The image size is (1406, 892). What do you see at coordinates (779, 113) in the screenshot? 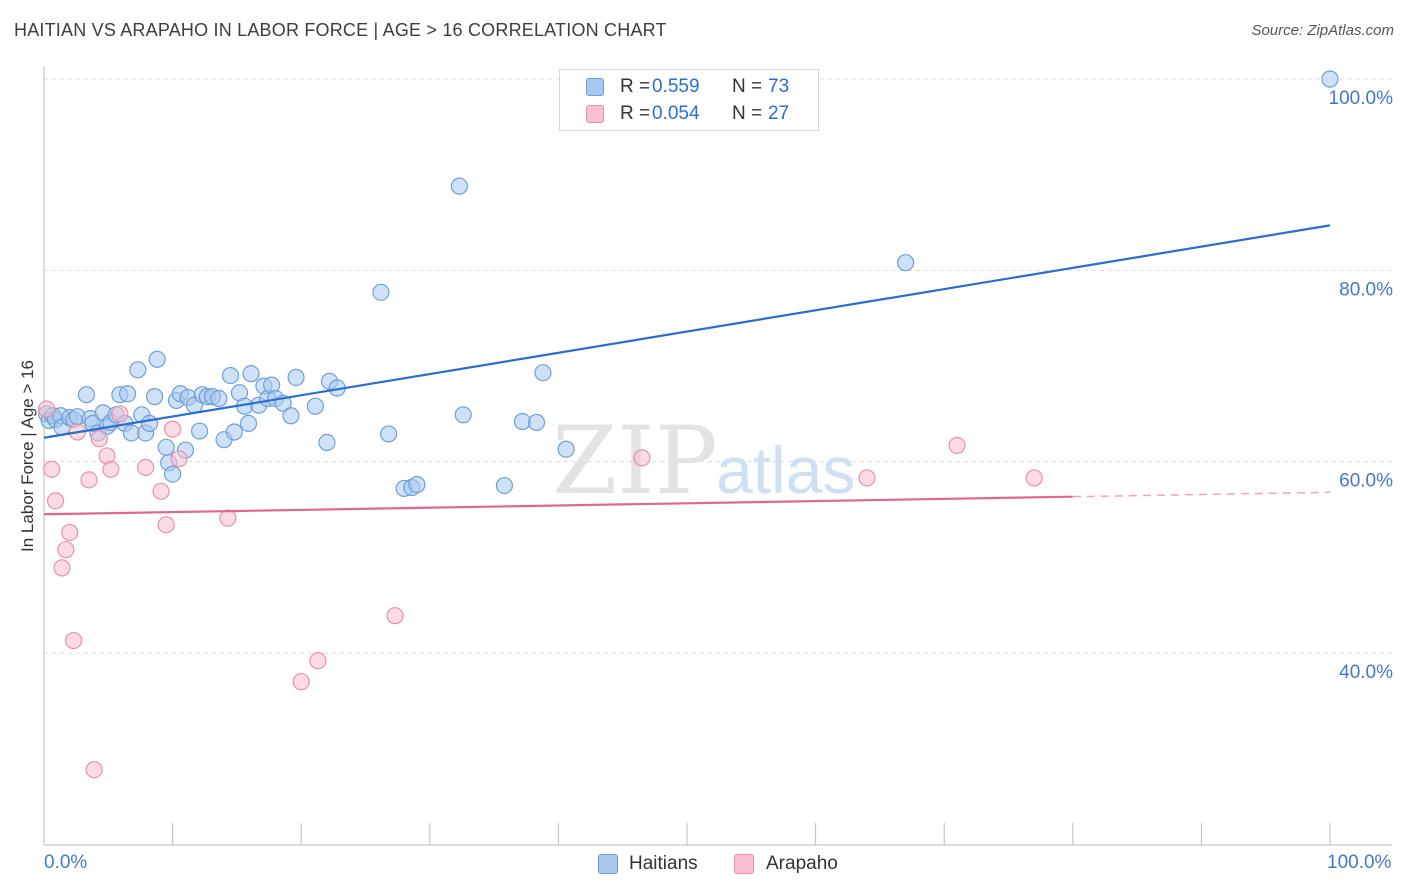
I see `legend-n-value: 27` at bounding box center [779, 113].